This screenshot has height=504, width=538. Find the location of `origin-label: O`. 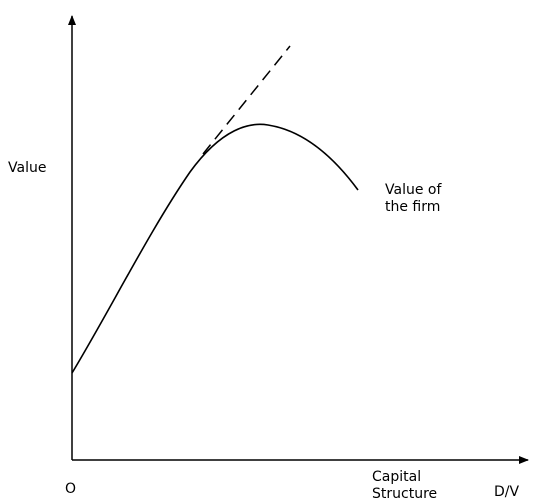

origin-label: O is located at coordinates (70, 489).